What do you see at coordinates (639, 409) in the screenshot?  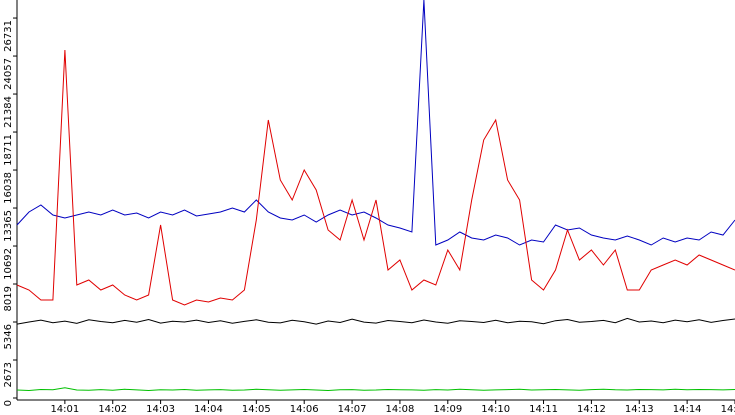 I see `x-tick-label: 14:13` at bounding box center [639, 409].